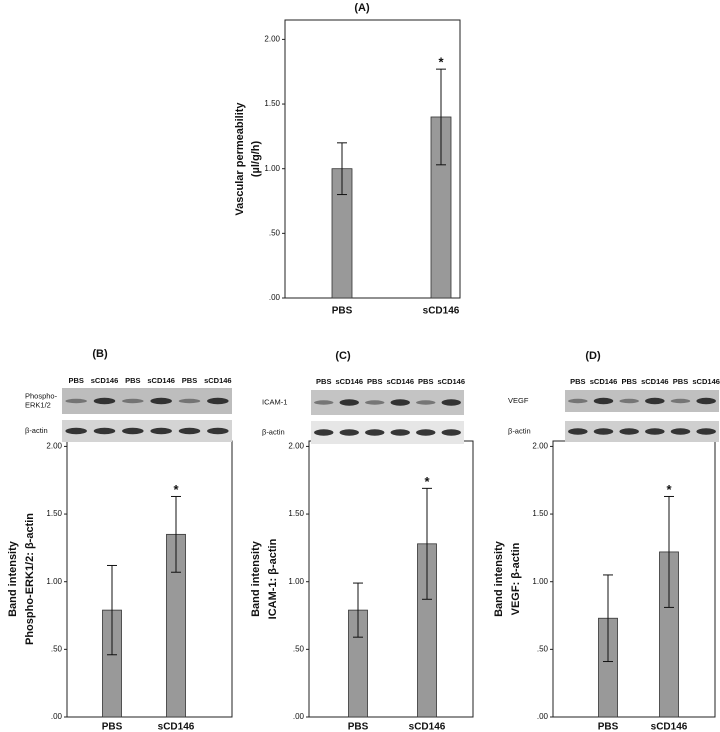 The width and height of the screenshot is (720, 732). What do you see at coordinates (256, 159) in the screenshot?
I see `y-axis-label: (µl/g/h)` at bounding box center [256, 159].